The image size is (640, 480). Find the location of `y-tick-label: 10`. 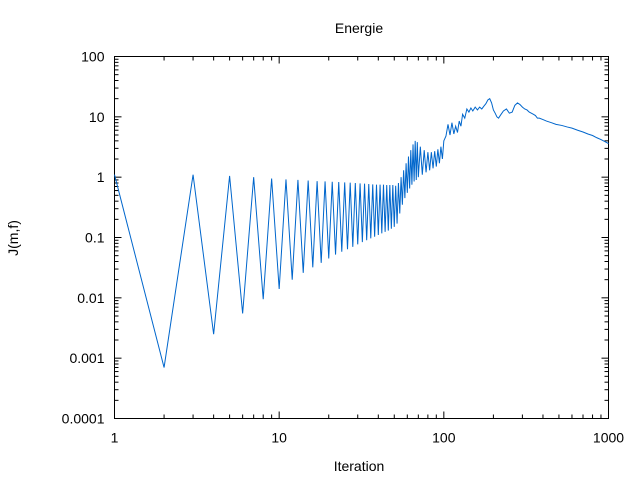

y-tick-label: 10 is located at coordinates (97, 117).